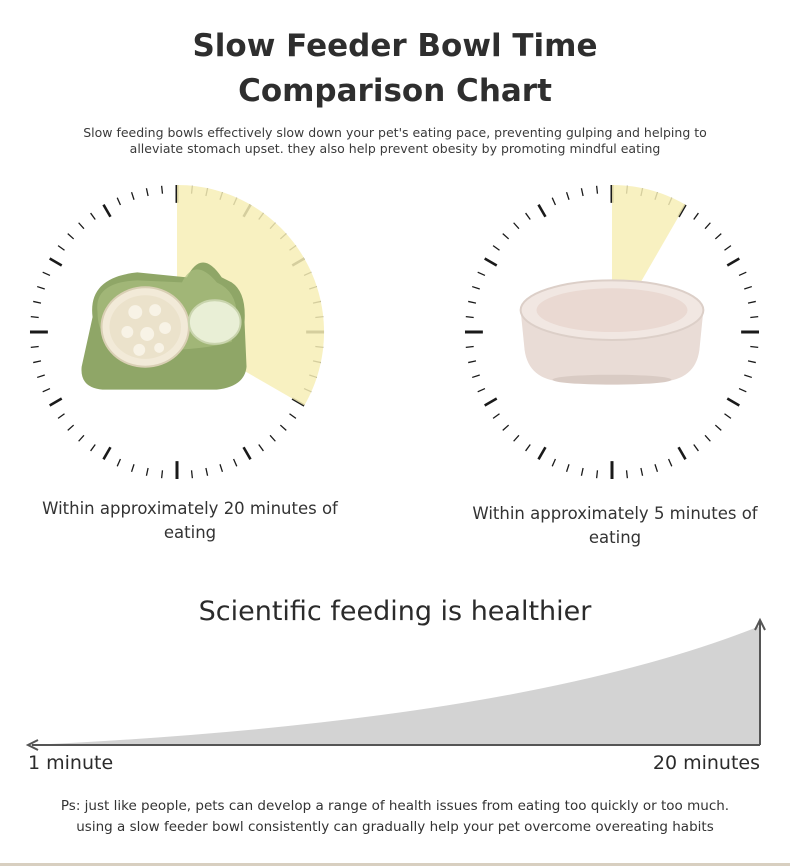 The height and width of the screenshot is (866, 790). I want to click on slow-feeder-clock, so click(177, 332).